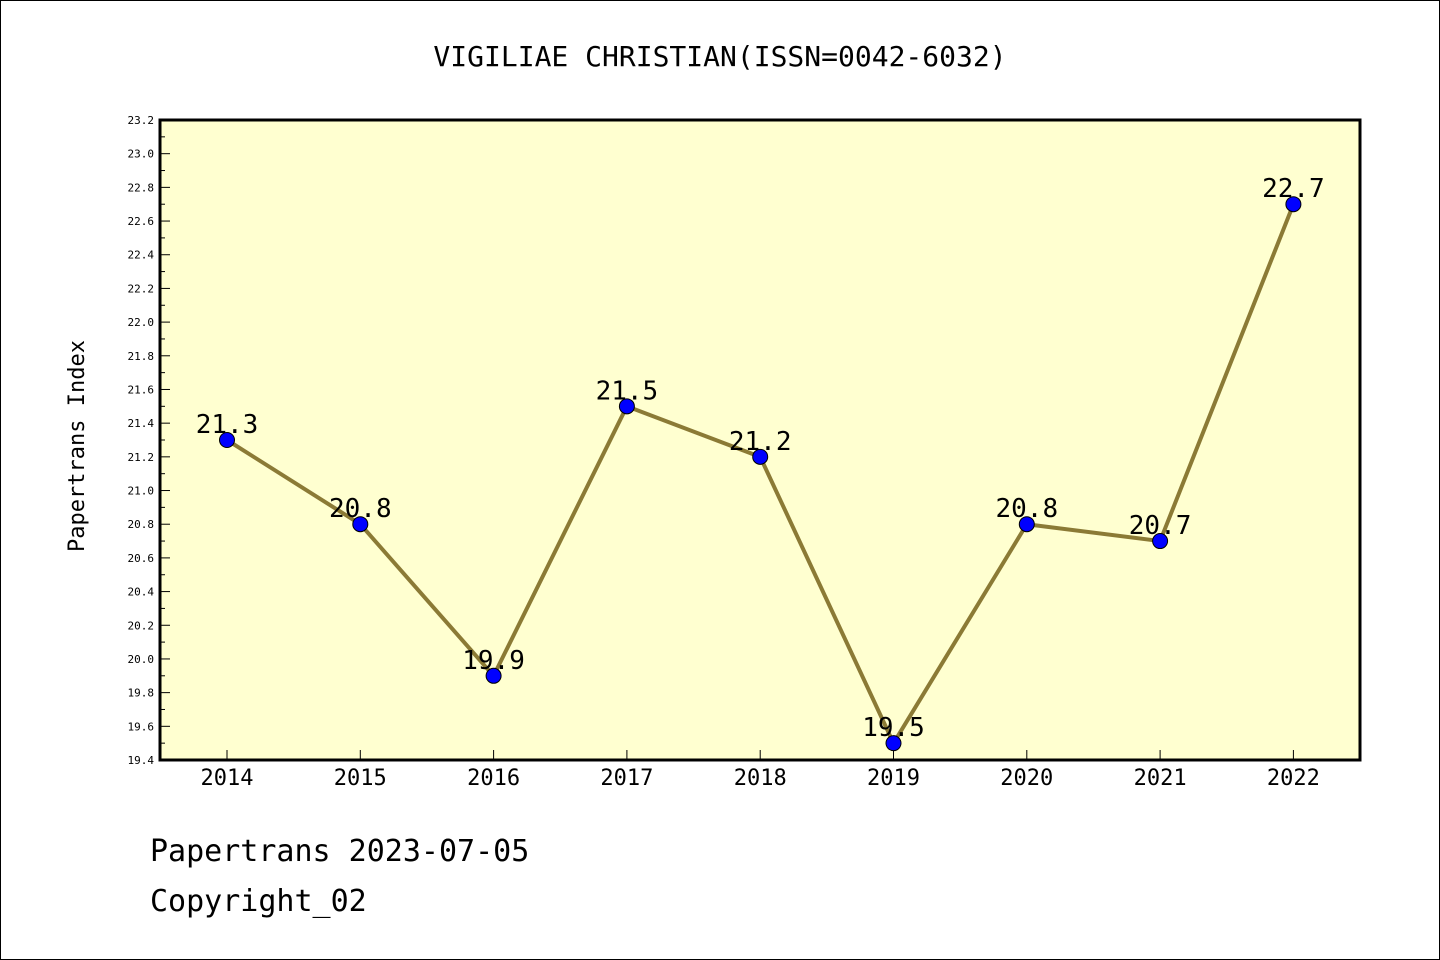 The image size is (1440, 960). What do you see at coordinates (141, 592) in the screenshot?
I see `y-tick-label: 20.4` at bounding box center [141, 592].